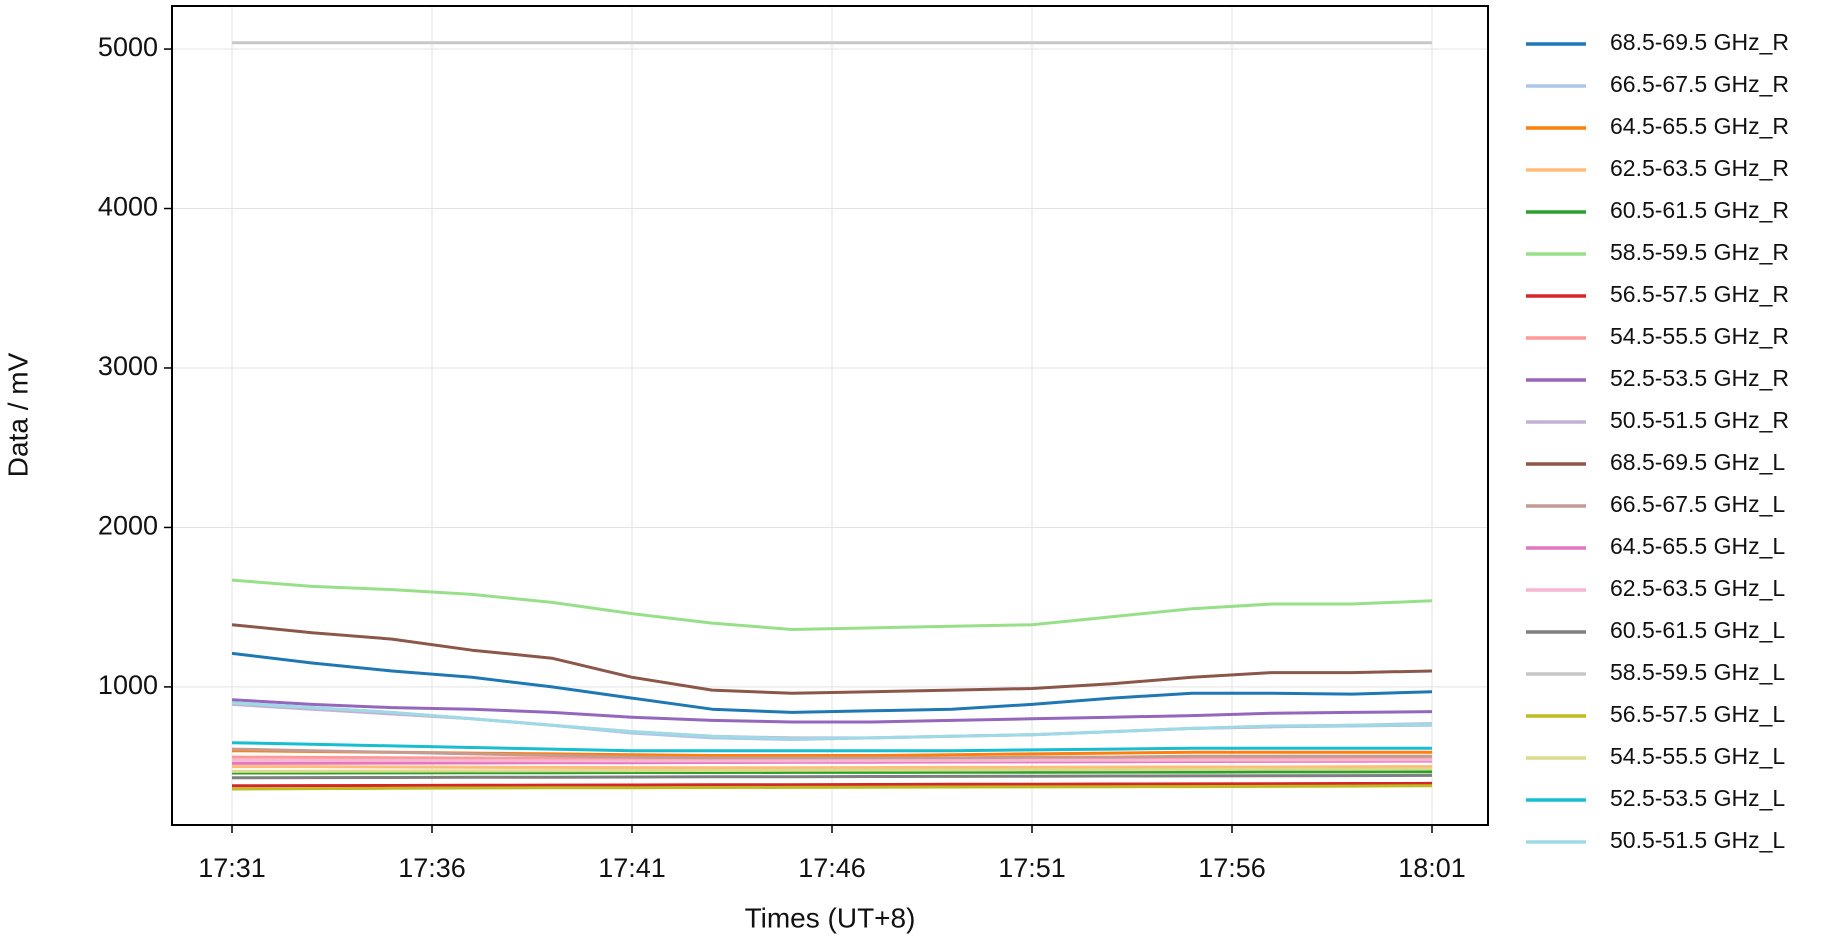  What do you see at coordinates (128, 526) in the screenshot?
I see `y-tick-label: 2000` at bounding box center [128, 526].